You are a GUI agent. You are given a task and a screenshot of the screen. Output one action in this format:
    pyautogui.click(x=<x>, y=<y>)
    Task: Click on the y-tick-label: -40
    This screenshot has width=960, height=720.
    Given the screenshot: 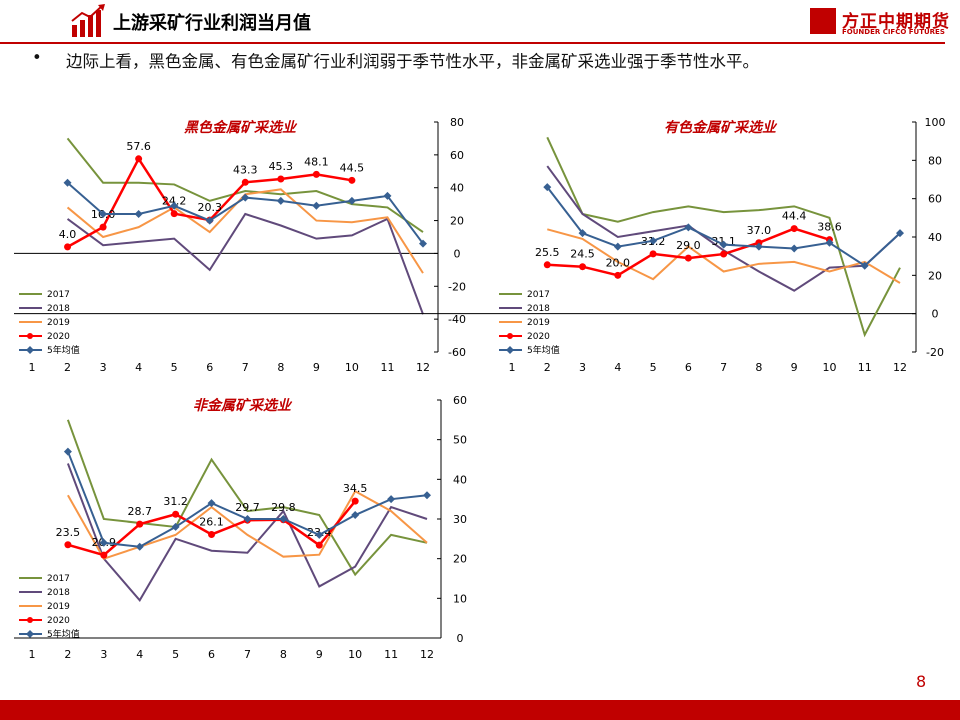 What is the action you would take?
    pyautogui.click(x=457, y=319)
    